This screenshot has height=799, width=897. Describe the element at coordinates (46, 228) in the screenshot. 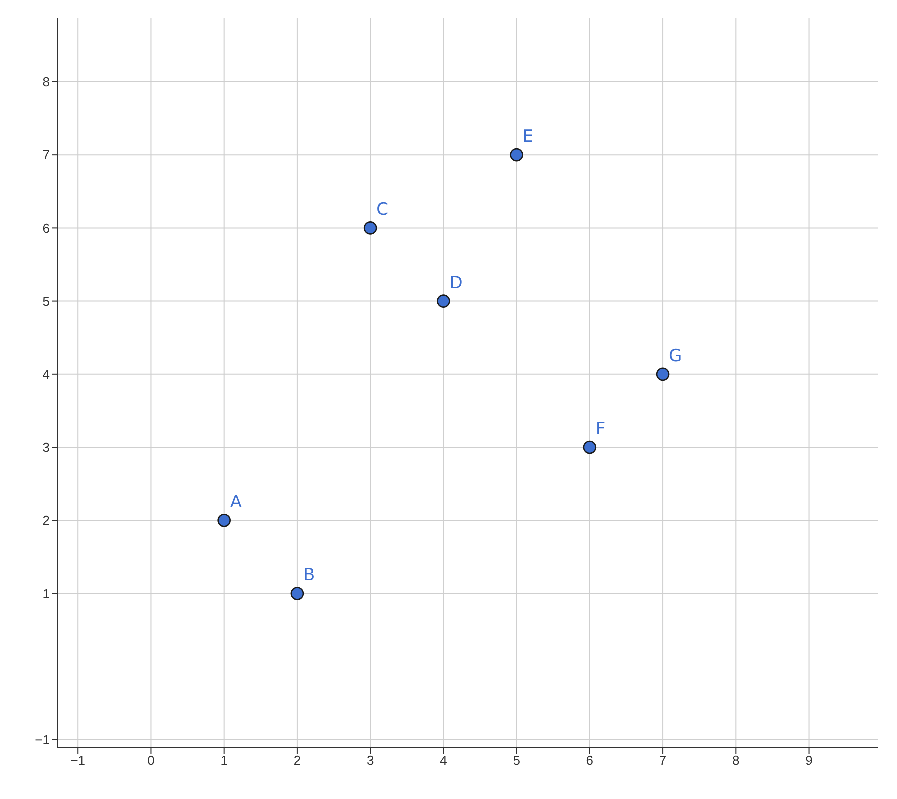

I see `y-tick-label: 6` at that location.